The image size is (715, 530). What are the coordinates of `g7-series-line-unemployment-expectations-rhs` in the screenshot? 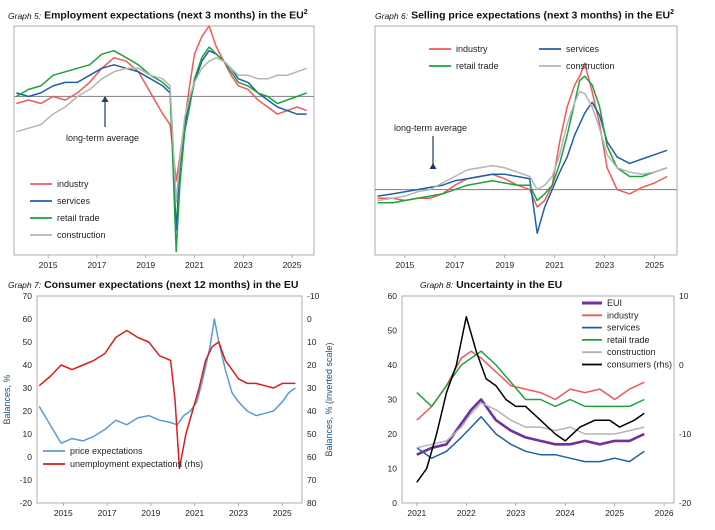 It's located at (167, 399).